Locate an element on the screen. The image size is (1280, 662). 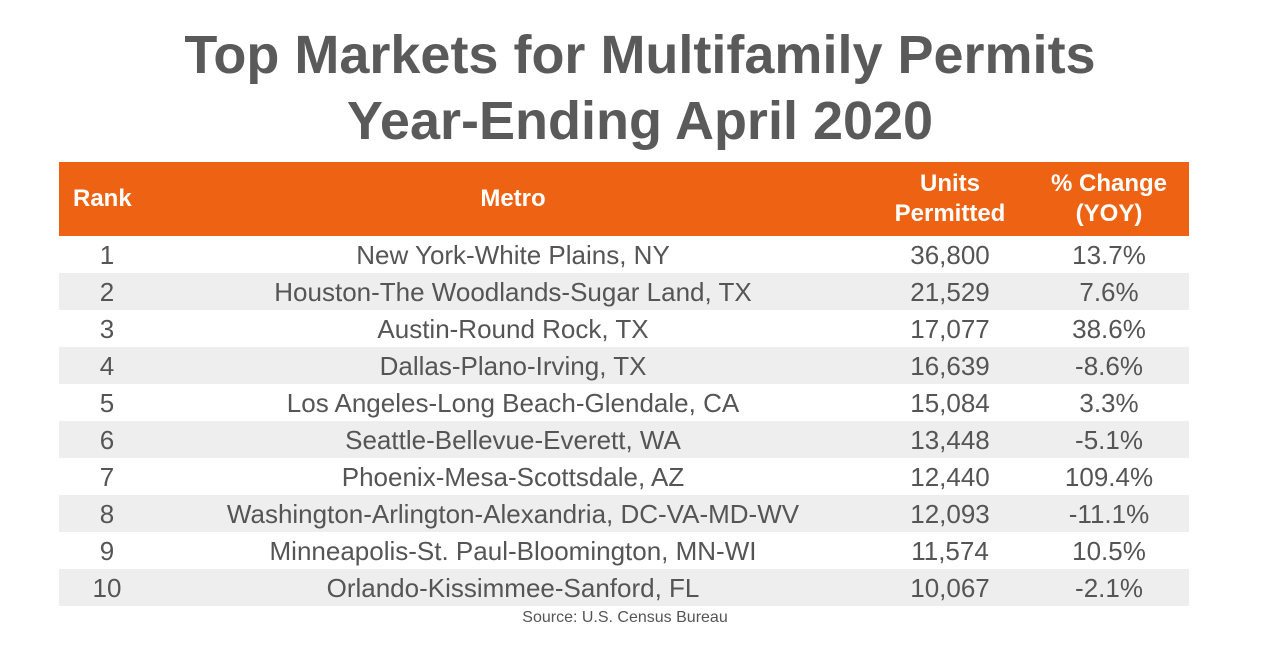
table-row: 3 Austin-Round Rock, TX 17,077 38.6% is located at coordinates (624, 328).